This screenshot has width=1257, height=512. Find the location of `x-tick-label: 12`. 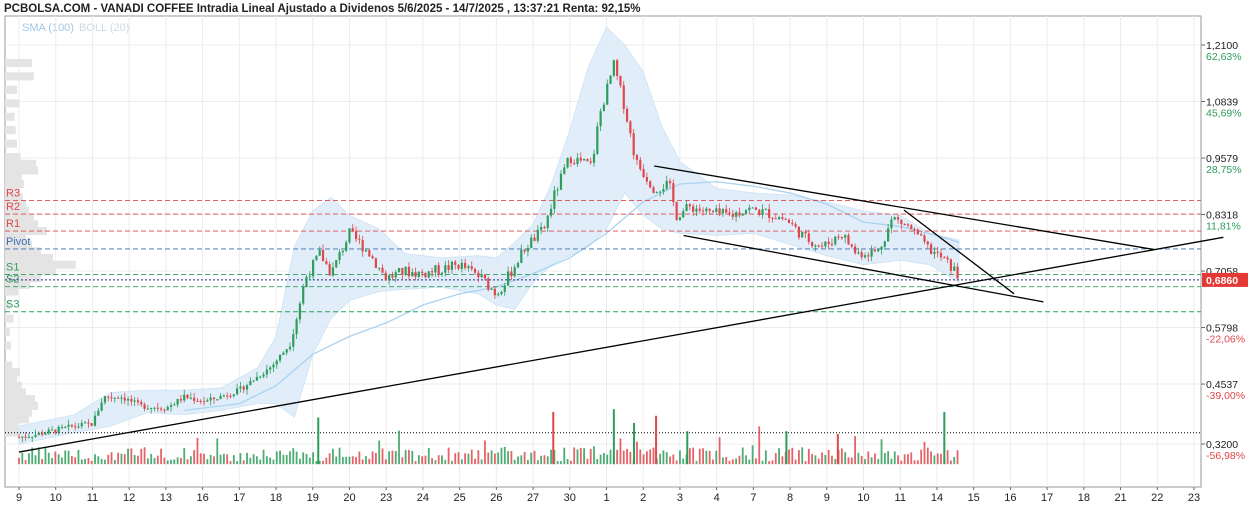

x-tick-label: 12 is located at coordinates (129, 498).